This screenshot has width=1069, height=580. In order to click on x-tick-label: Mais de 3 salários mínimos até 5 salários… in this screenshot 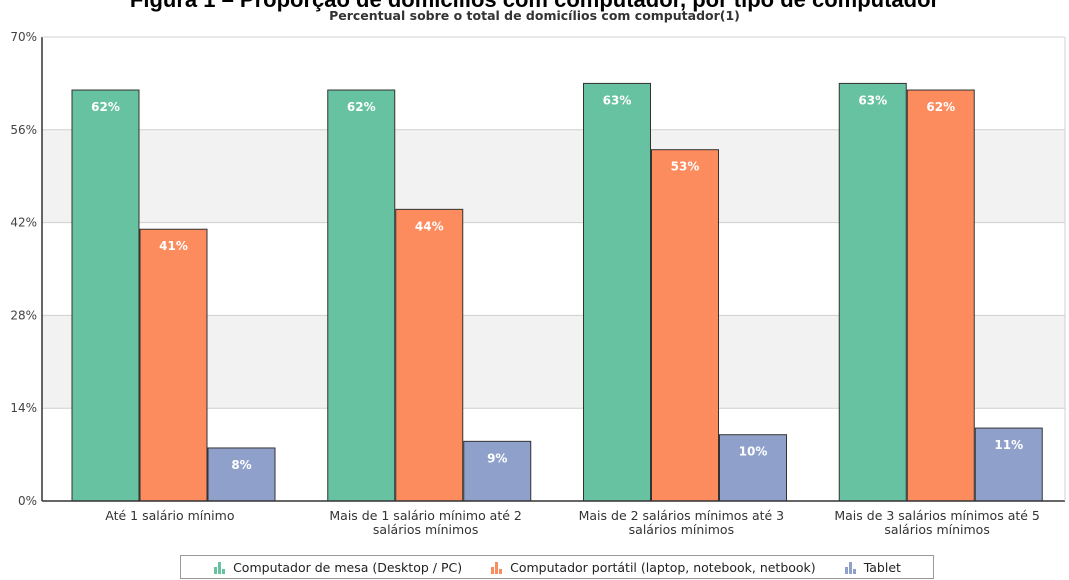, I will do `click(937, 522)`.